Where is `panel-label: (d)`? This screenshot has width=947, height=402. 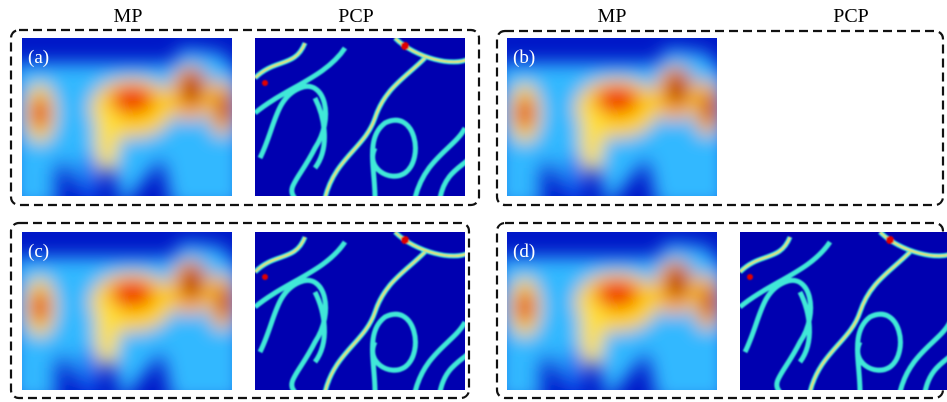
panel-label: (d) is located at coordinates (524, 251).